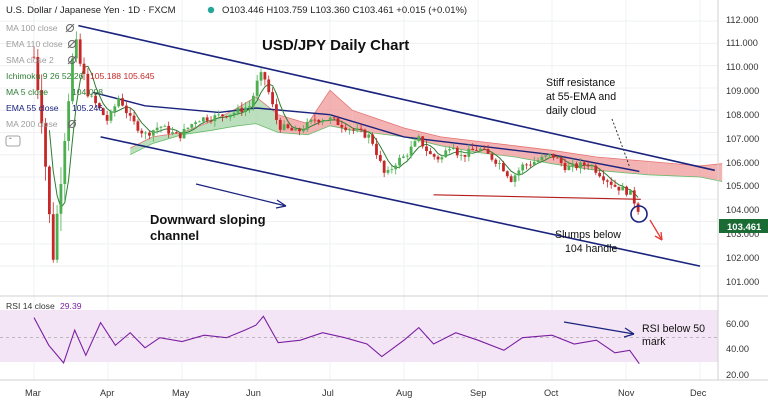 This screenshot has width=768, height=404. Describe the element at coordinates (13, 141) in the screenshot. I see `collapse-legend-button` at that location.